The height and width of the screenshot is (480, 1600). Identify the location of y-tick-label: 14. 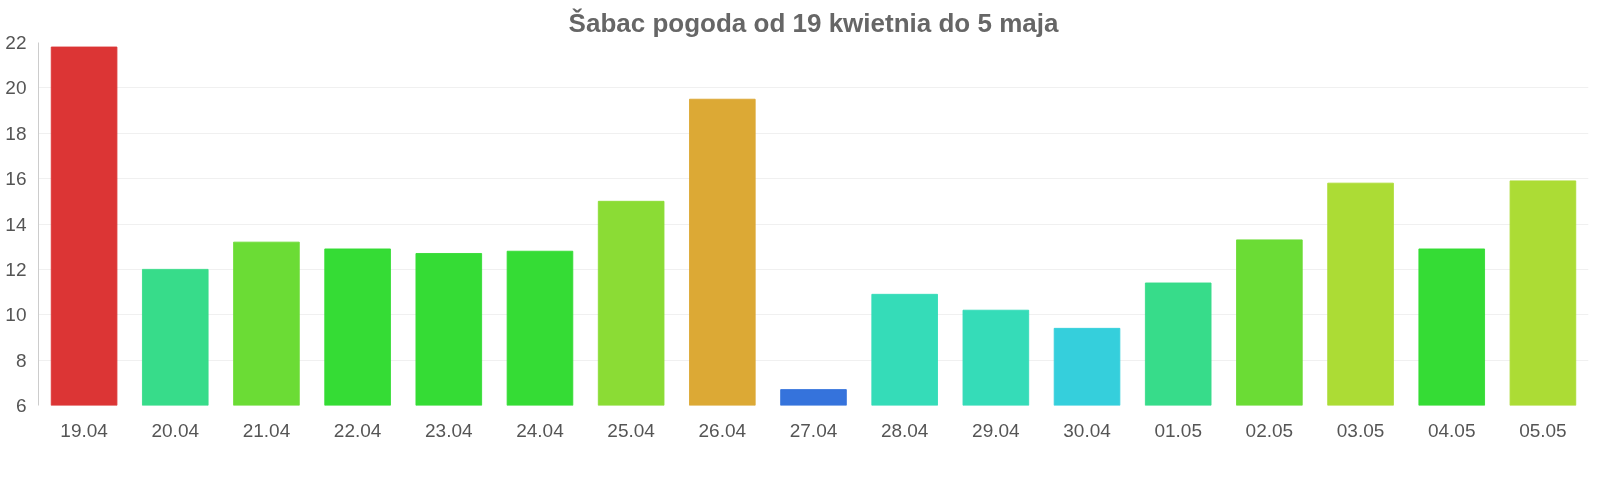
(16, 224).